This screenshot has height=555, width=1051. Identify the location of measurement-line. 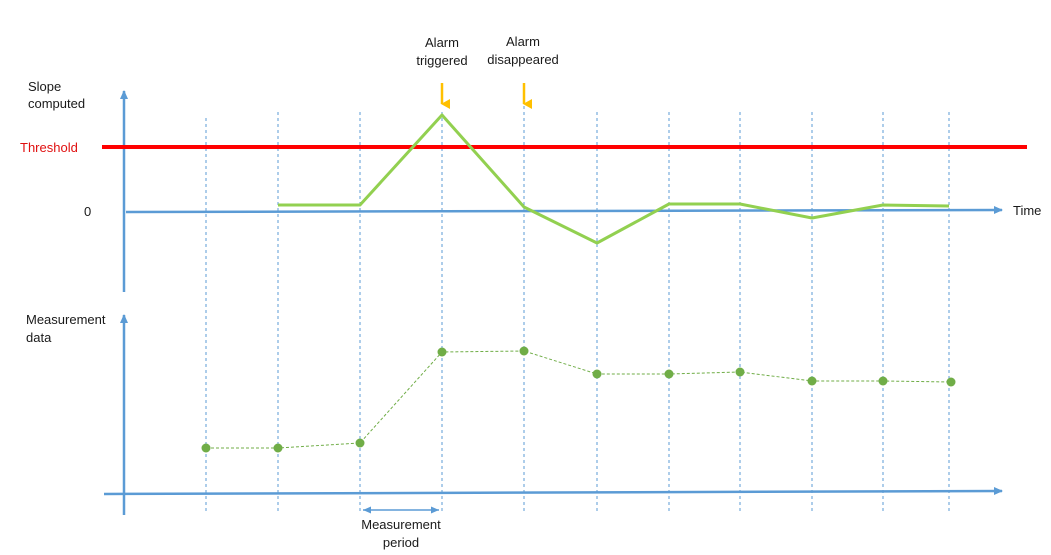
(579, 399).